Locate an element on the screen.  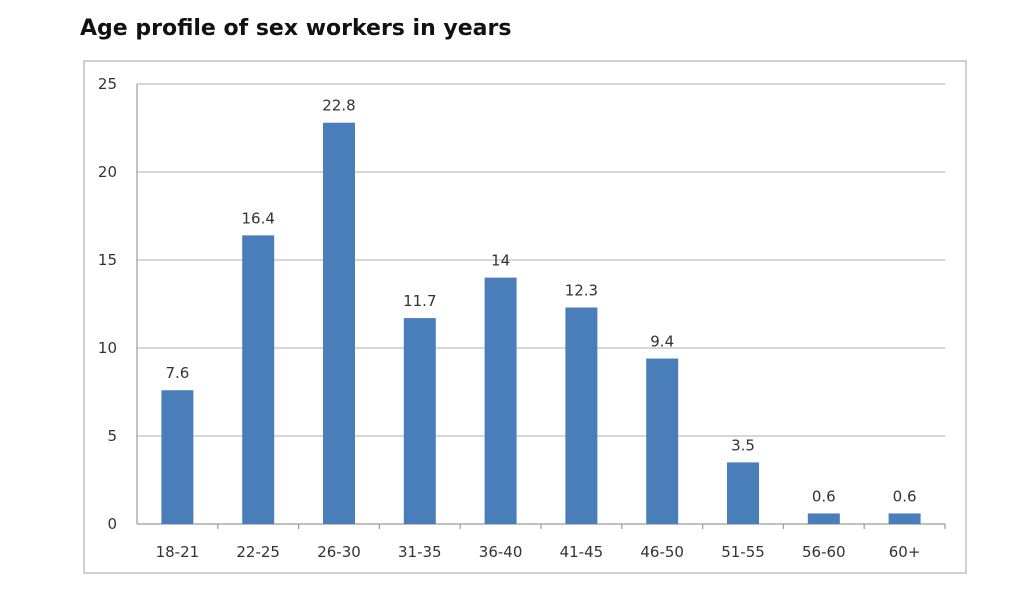
y-tick-label: 0 is located at coordinates (112, 524).